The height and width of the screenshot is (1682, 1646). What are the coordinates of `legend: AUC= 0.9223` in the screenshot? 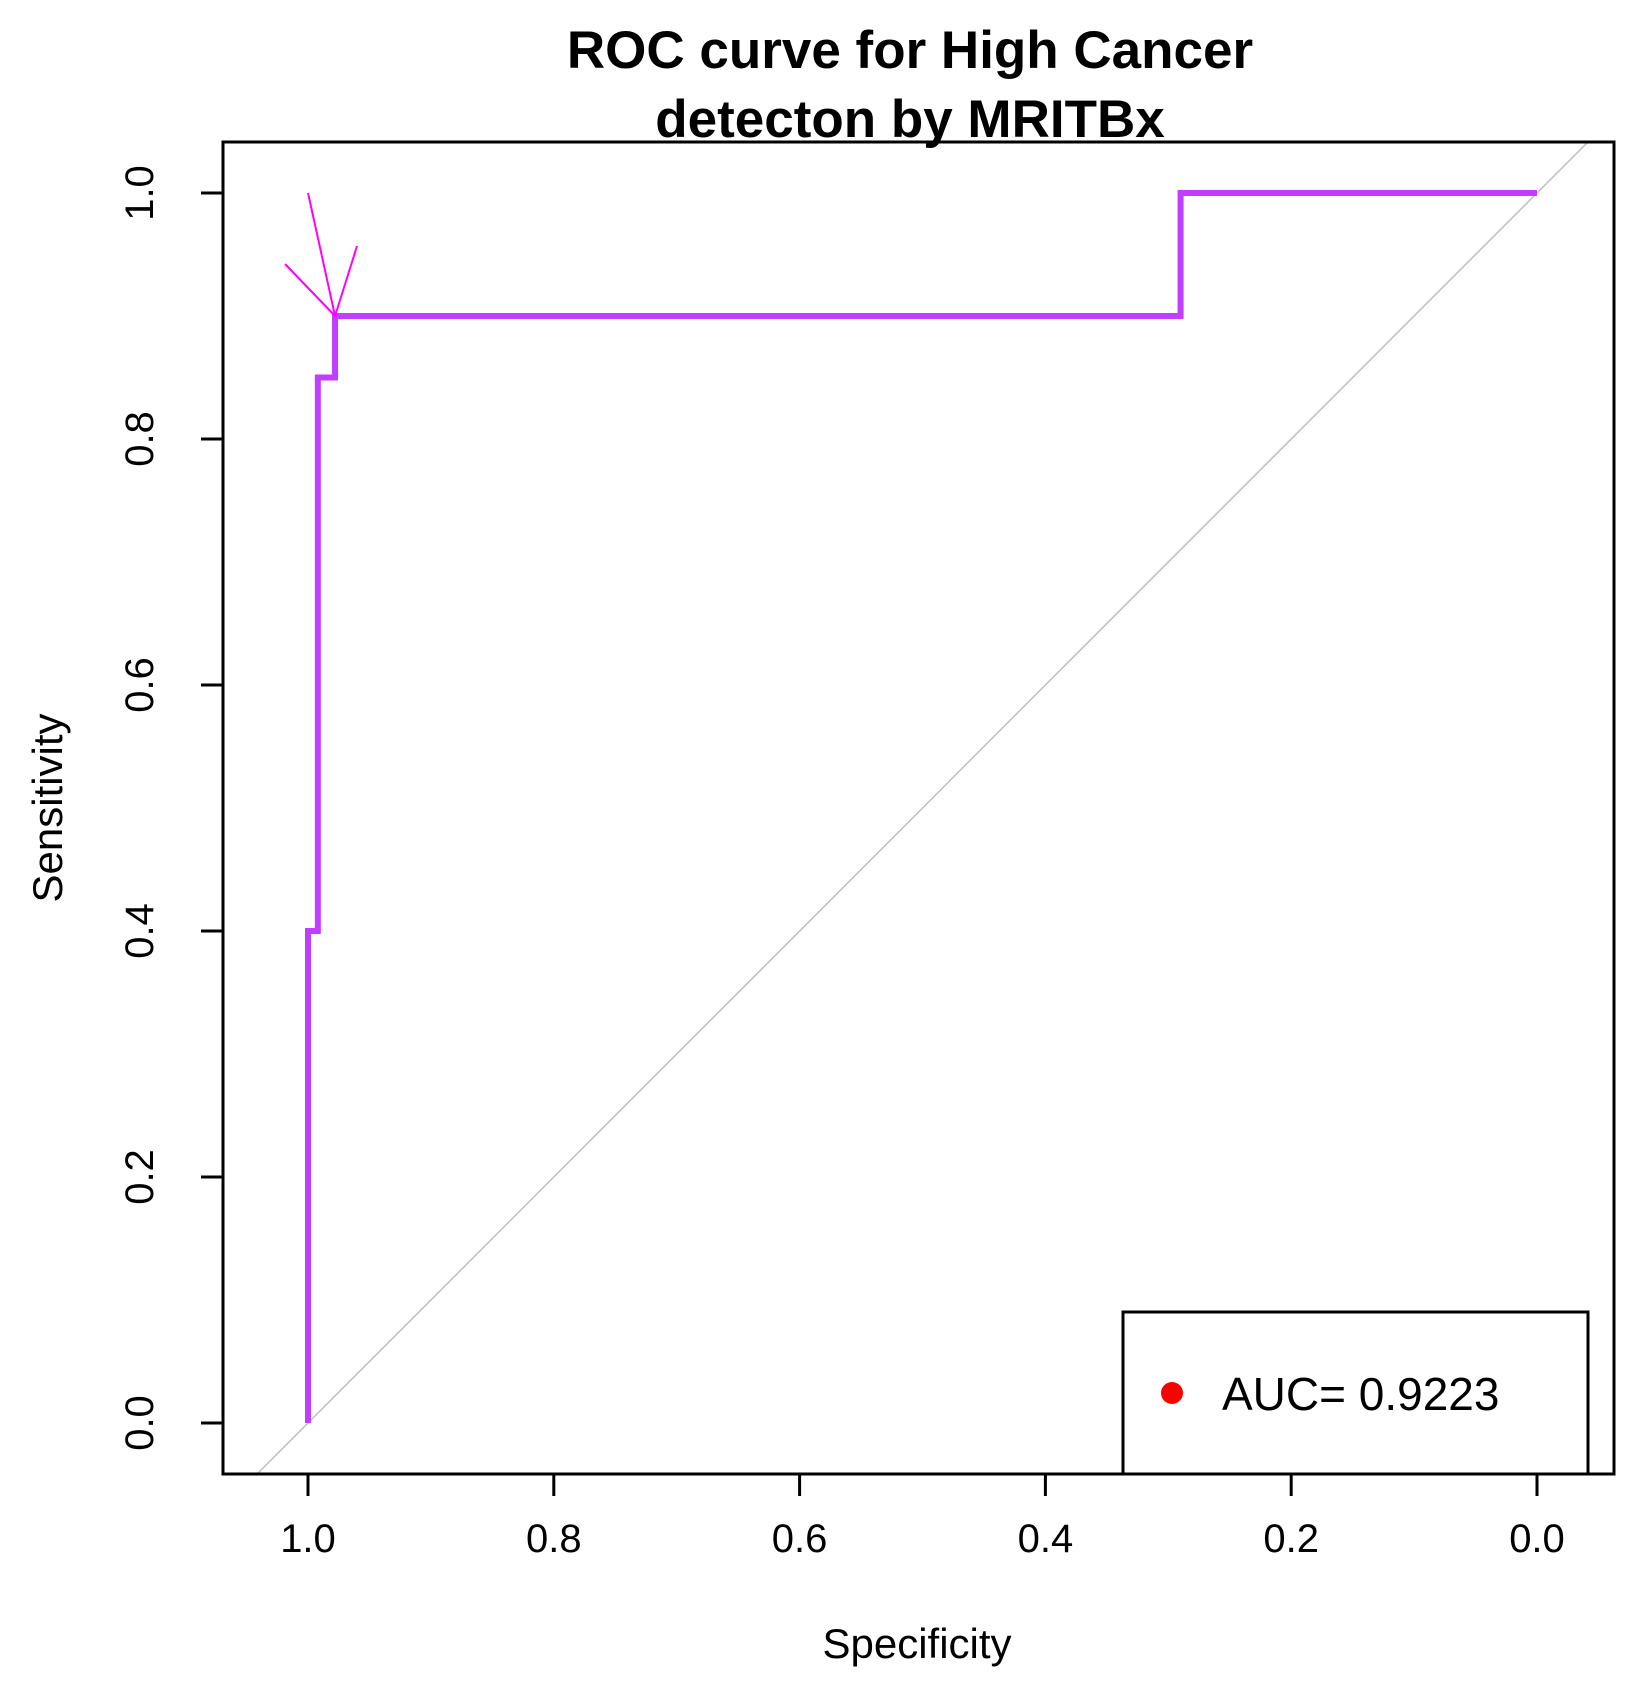 It's located at (1355, 1393).